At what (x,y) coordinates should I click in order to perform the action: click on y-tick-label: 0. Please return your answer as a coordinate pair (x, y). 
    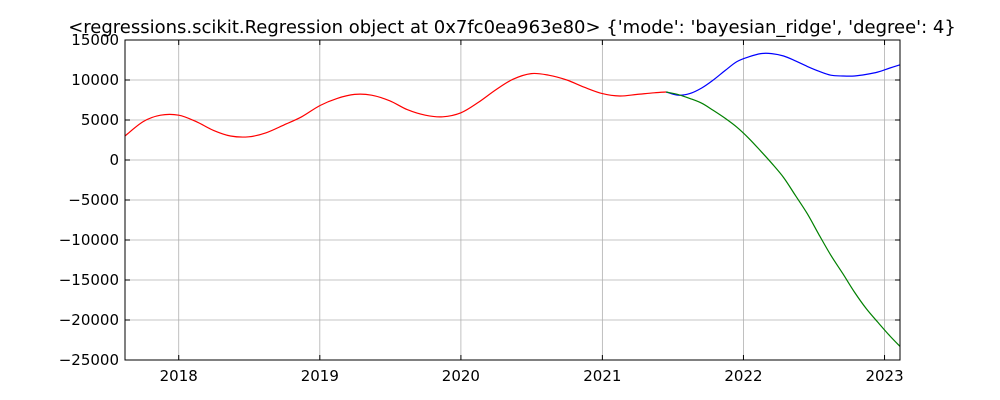
    Looking at the image, I should click on (114, 160).